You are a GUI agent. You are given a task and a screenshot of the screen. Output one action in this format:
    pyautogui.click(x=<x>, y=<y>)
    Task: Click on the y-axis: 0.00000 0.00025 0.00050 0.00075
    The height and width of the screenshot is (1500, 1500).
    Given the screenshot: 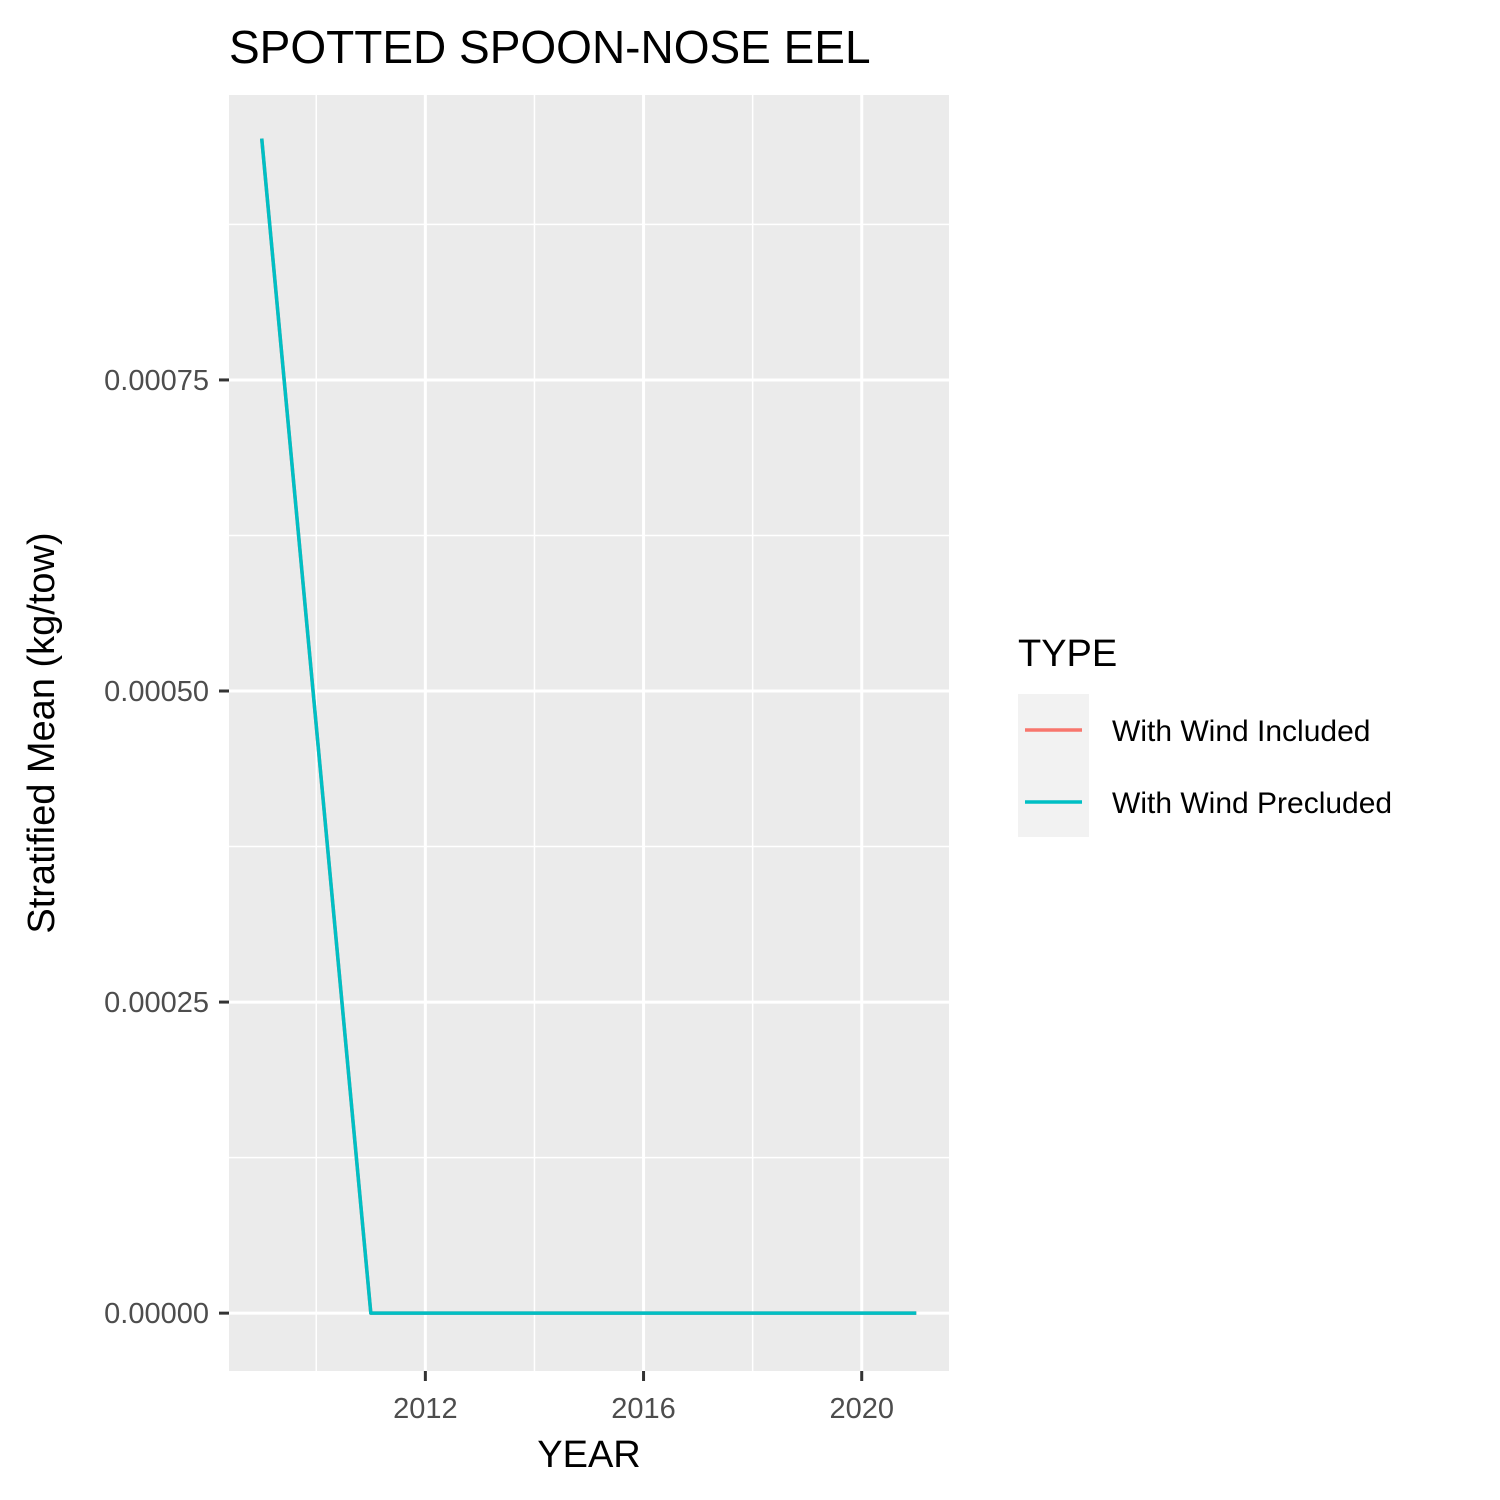 What is the action you would take?
    pyautogui.click(x=166, y=847)
    